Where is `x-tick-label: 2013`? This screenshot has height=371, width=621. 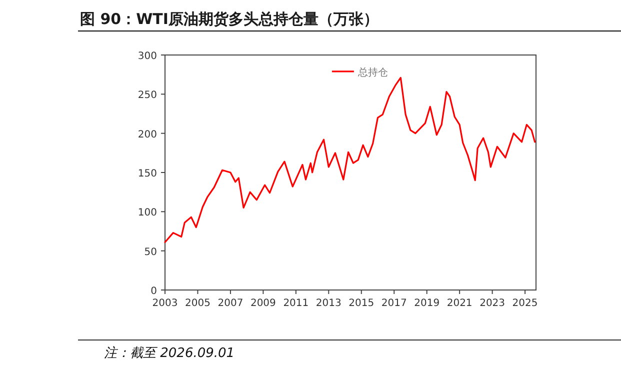 x-tick-label: 2013 is located at coordinates (329, 303).